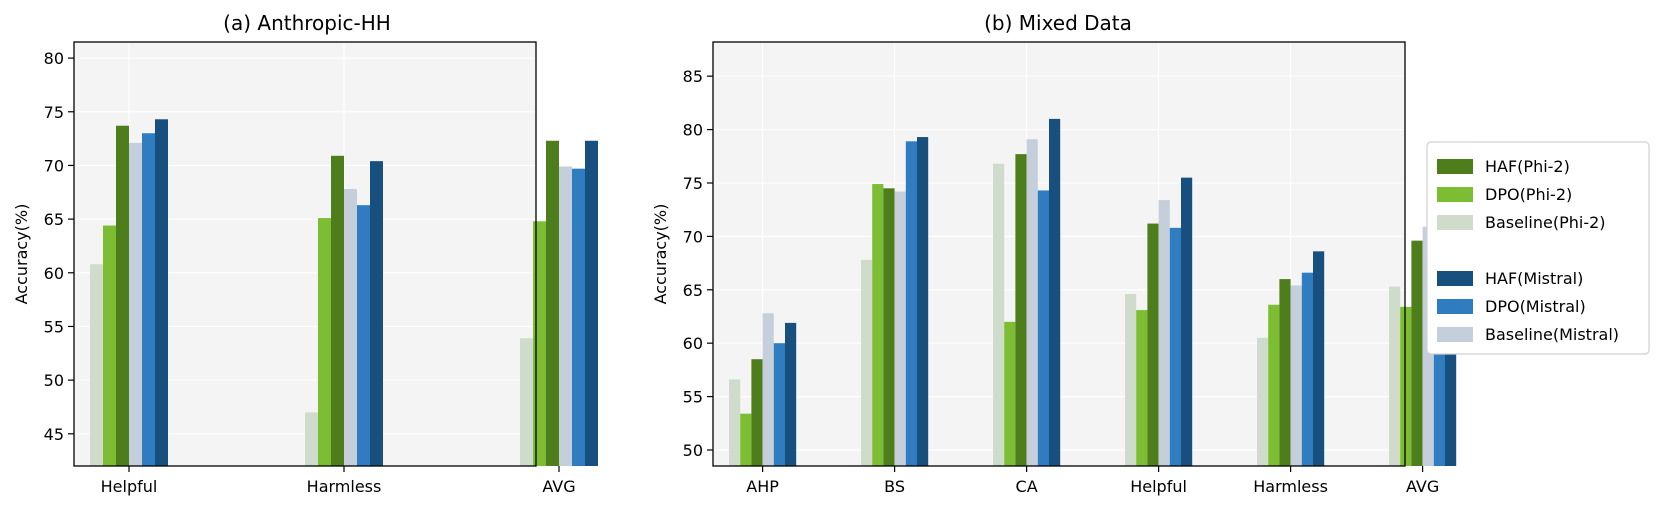 The width and height of the screenshot is (1660, 506). I want to click on legend-label-baseline-phi-2: Baseline(Phi-2), so click(1545, 222).